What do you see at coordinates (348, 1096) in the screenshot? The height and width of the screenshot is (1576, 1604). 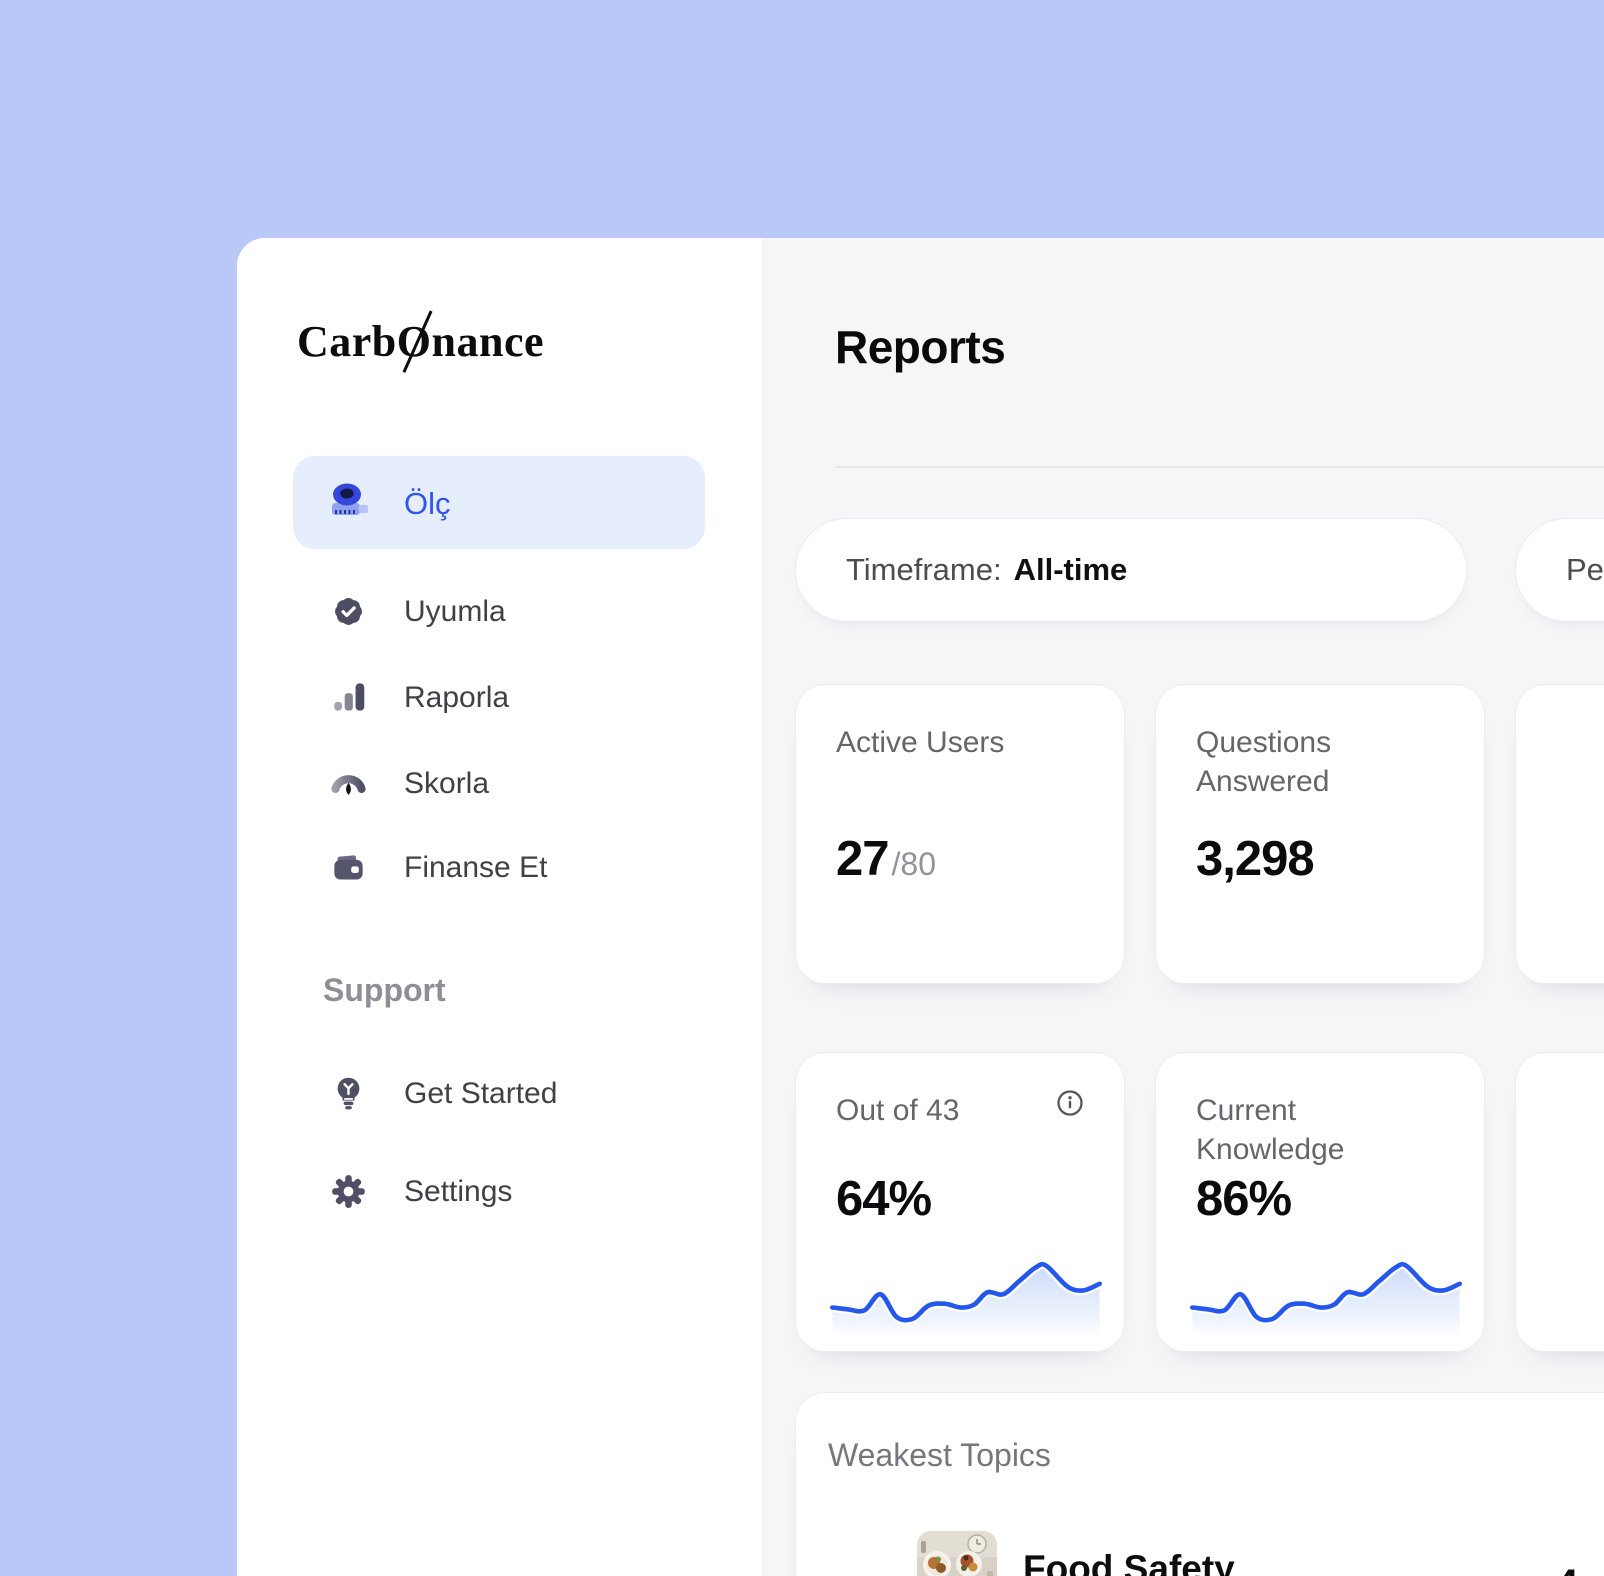 I see `lightbulb-icon` at bounding box center [348, 1096].